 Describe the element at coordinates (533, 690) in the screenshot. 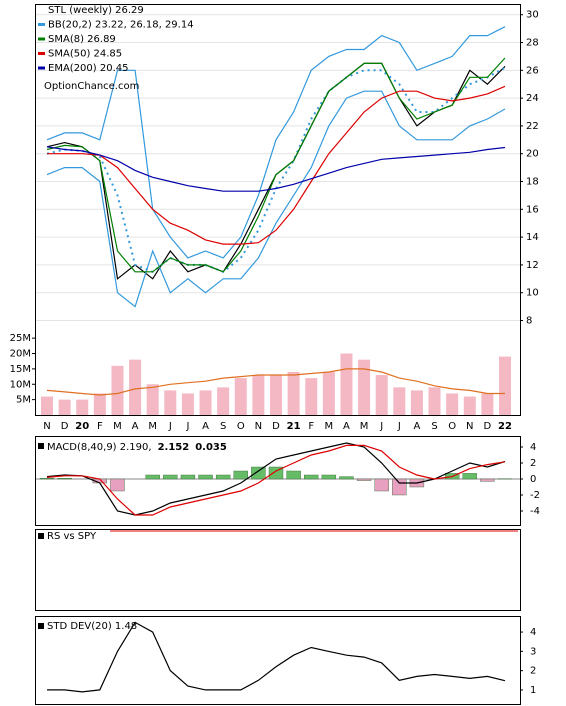

I see `y-tick-label: 1` at that location.